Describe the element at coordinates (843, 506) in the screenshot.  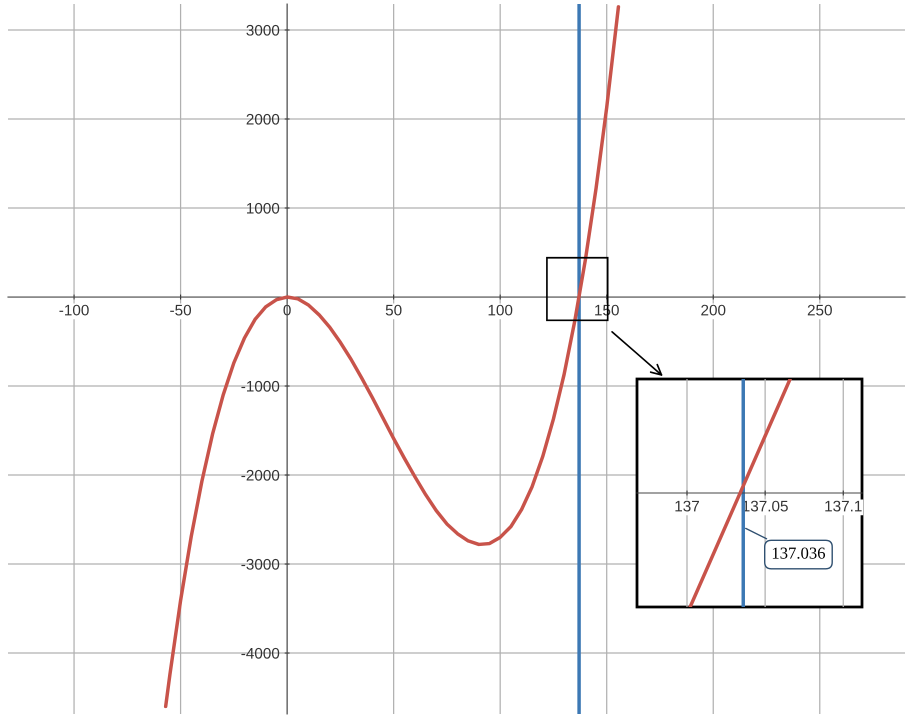
I see `x-tick-label: 137.1` at that location.